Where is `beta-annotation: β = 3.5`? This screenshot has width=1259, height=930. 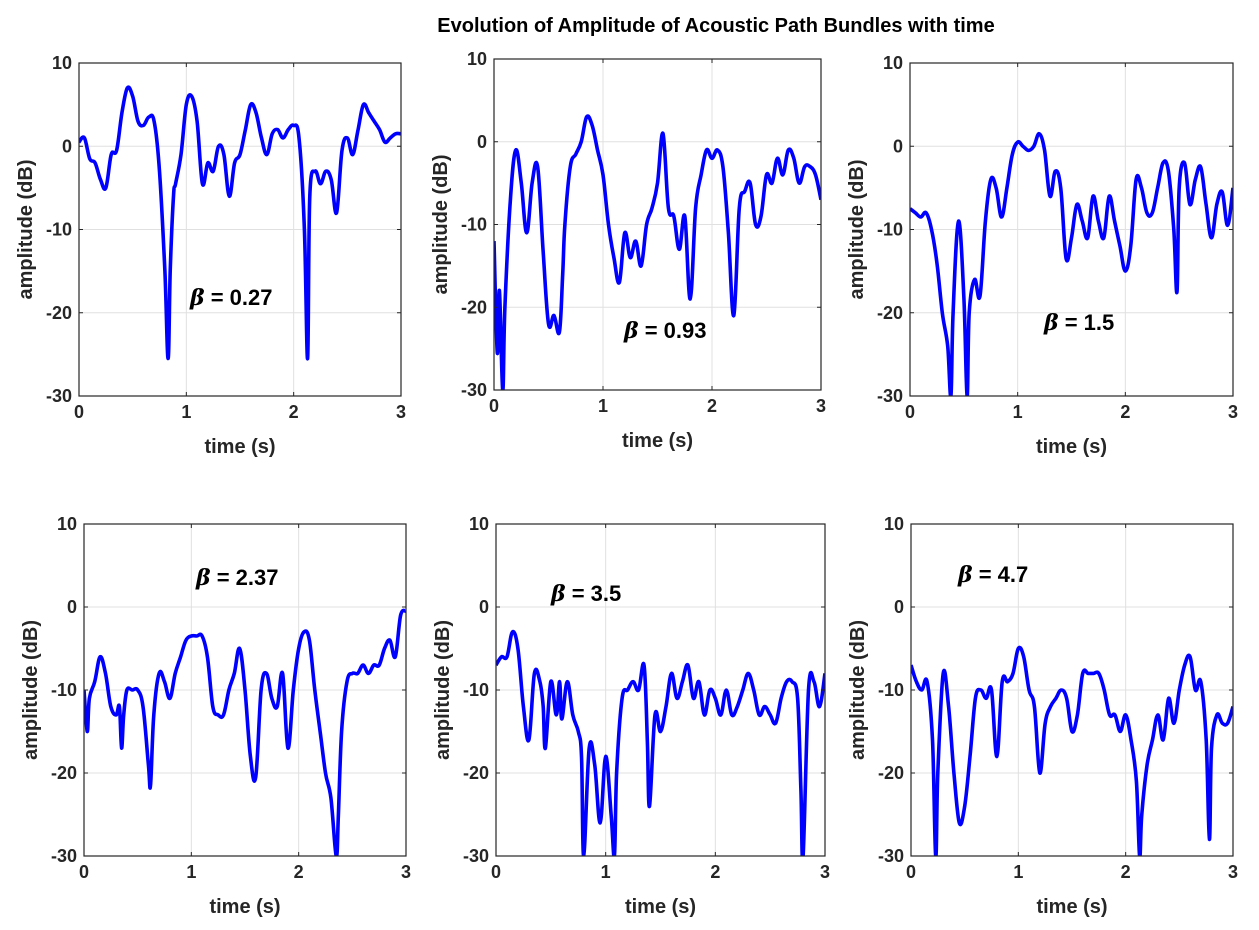
beta-annotation: β = 3.5 is located at coordinates (585, 594).